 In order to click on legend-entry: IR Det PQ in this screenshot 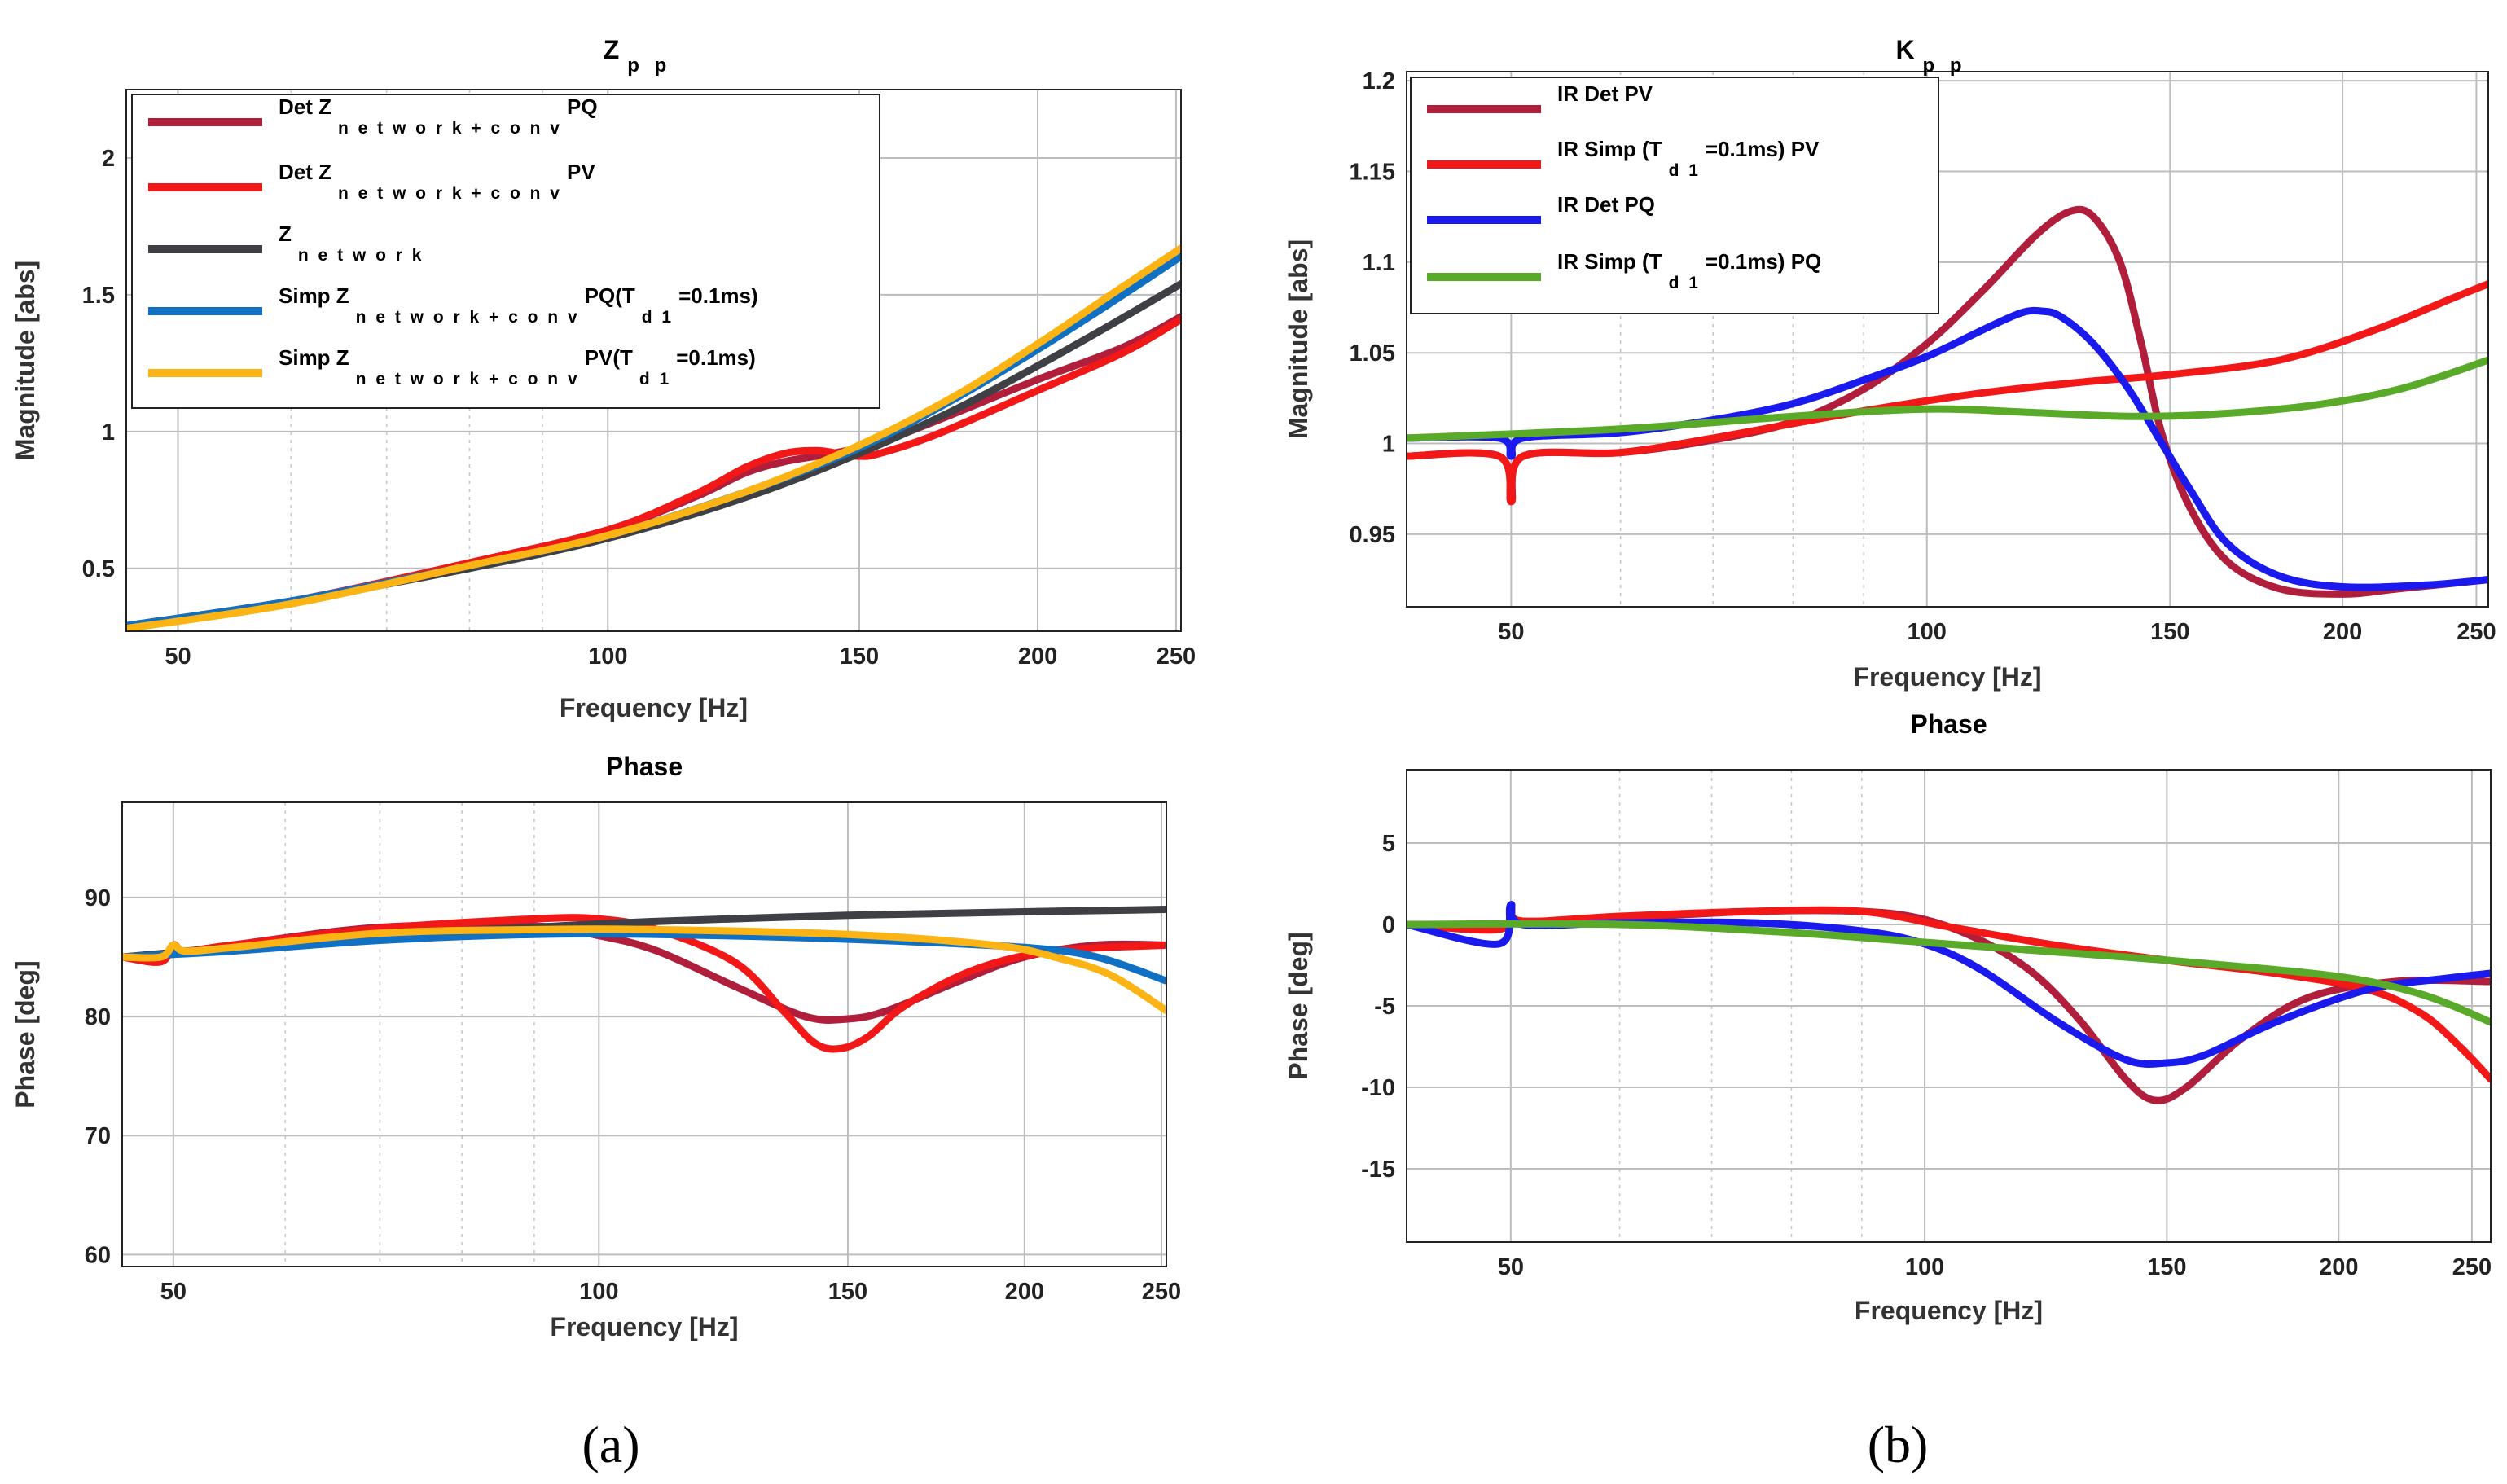, I will do `click(1606, 204)`.